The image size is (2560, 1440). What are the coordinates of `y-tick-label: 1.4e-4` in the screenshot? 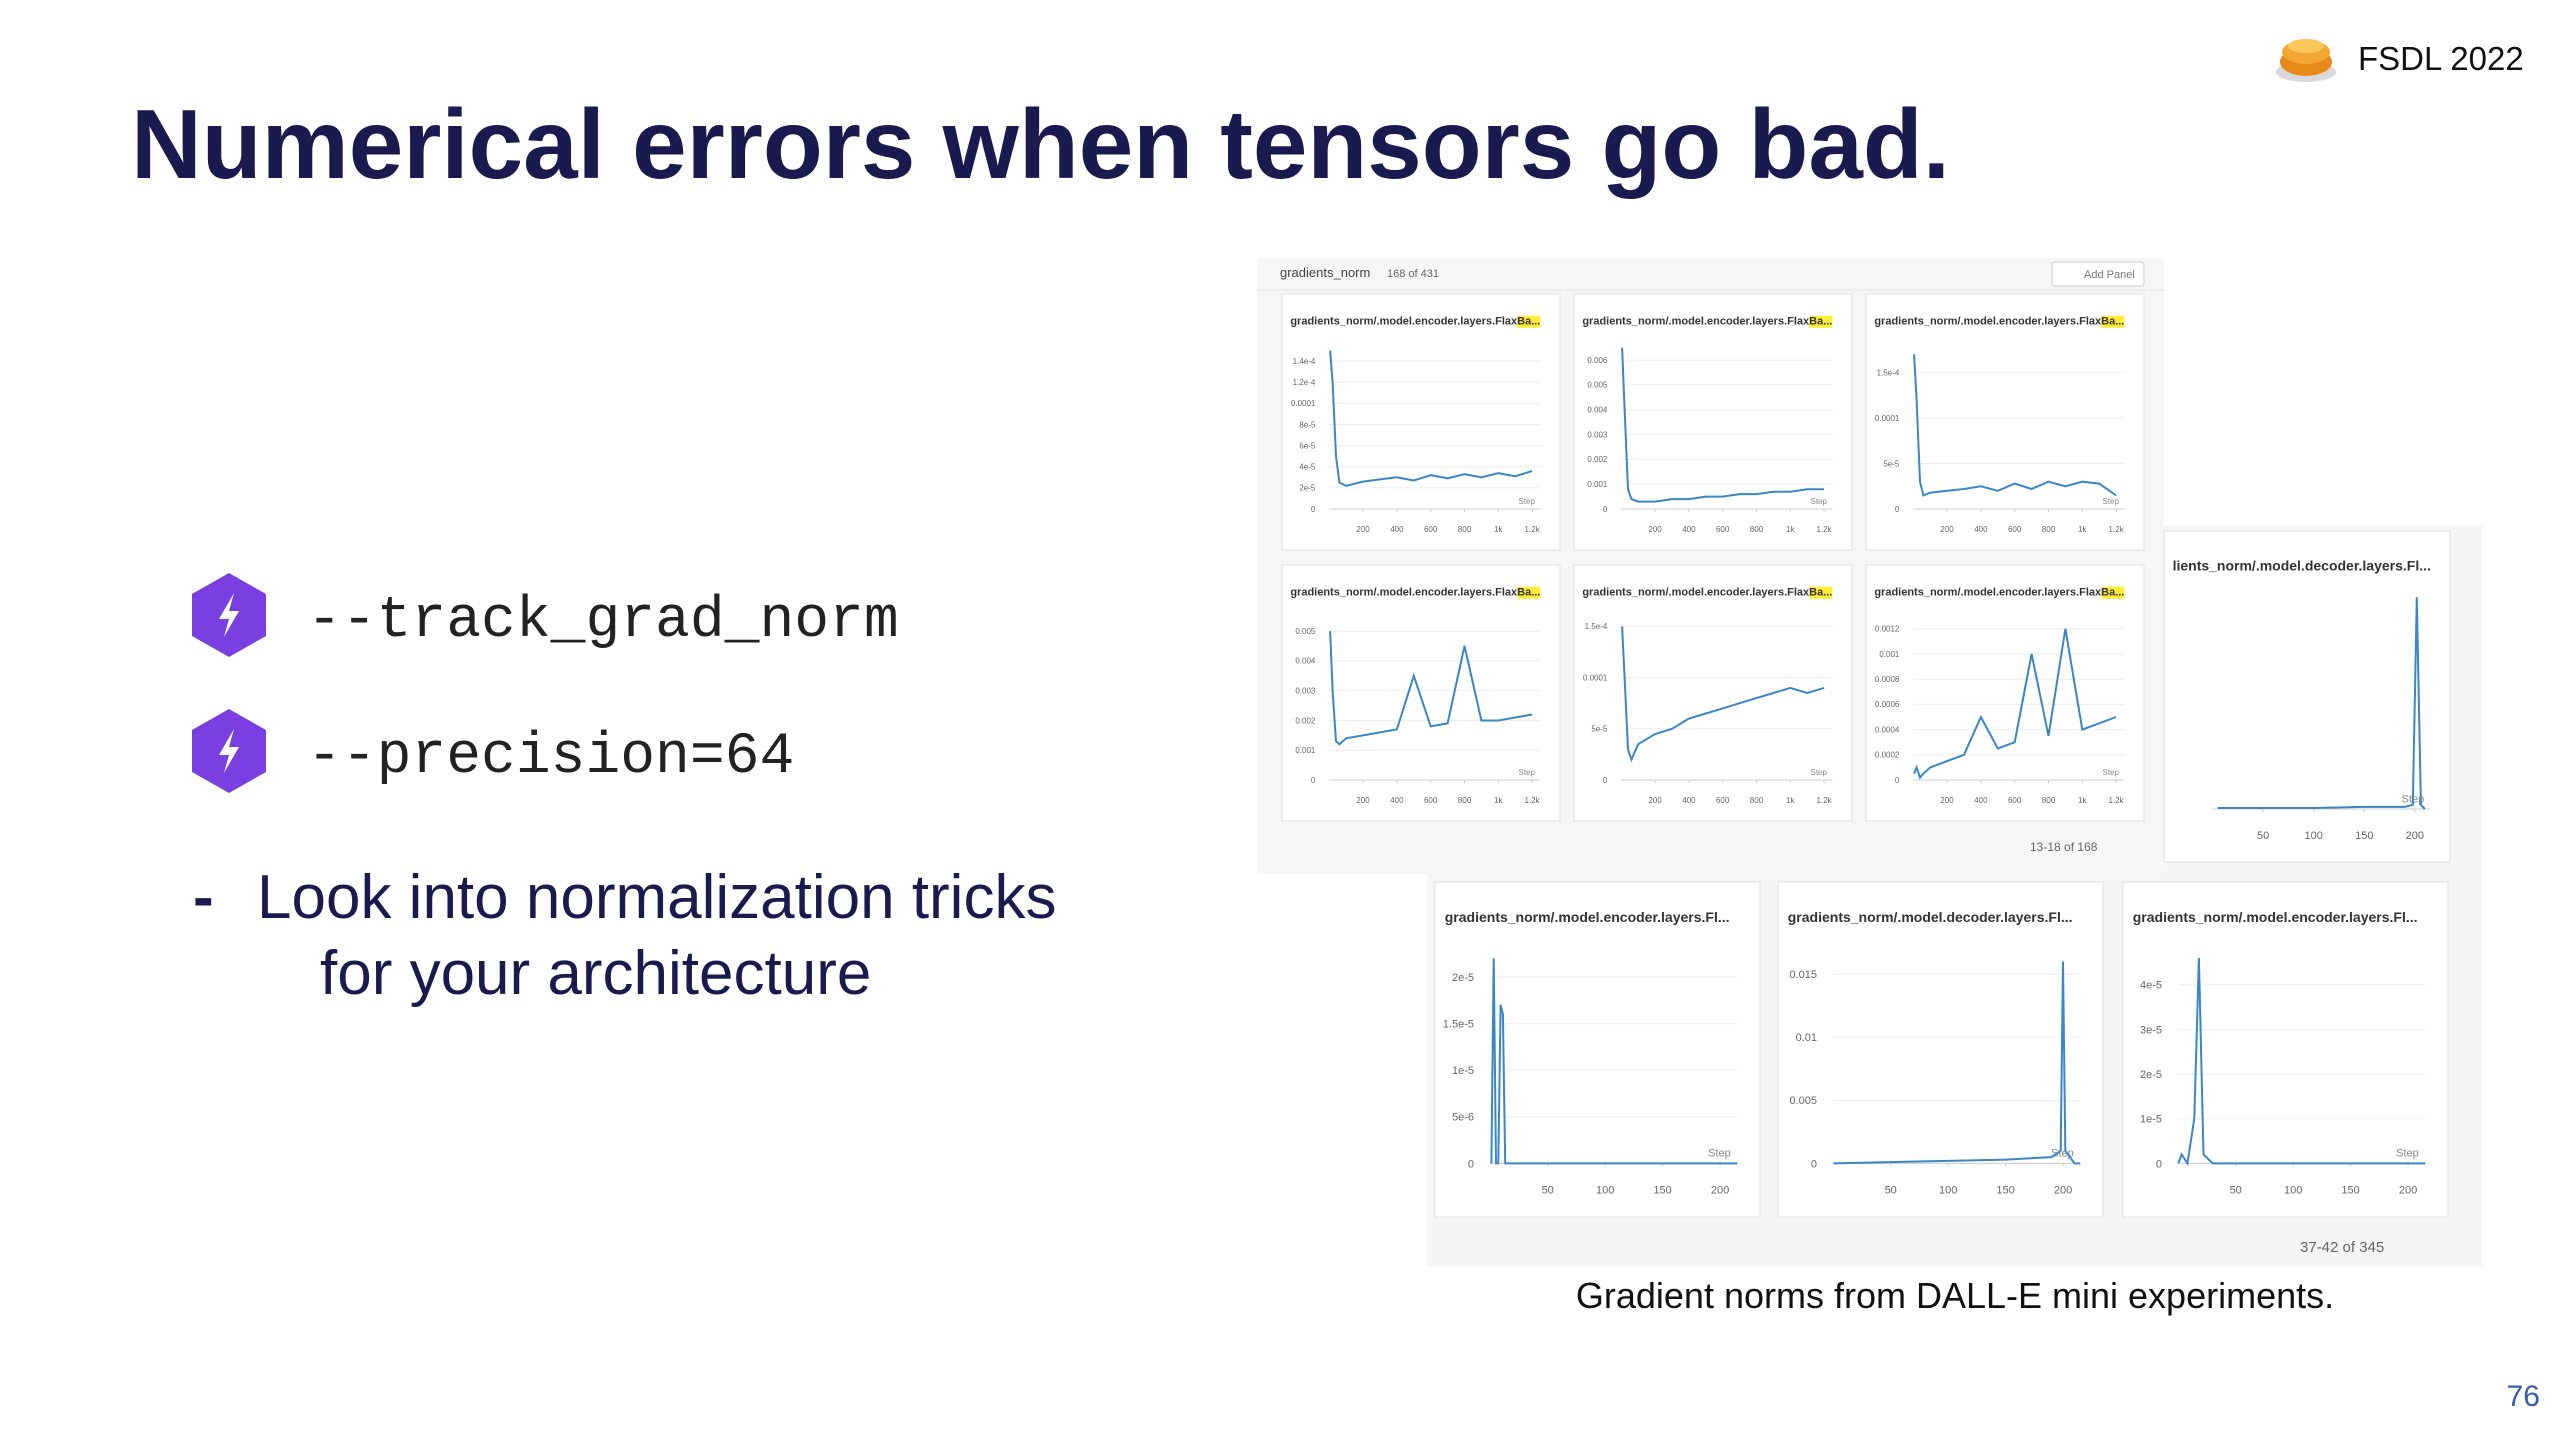 It's located at (1304, 361).